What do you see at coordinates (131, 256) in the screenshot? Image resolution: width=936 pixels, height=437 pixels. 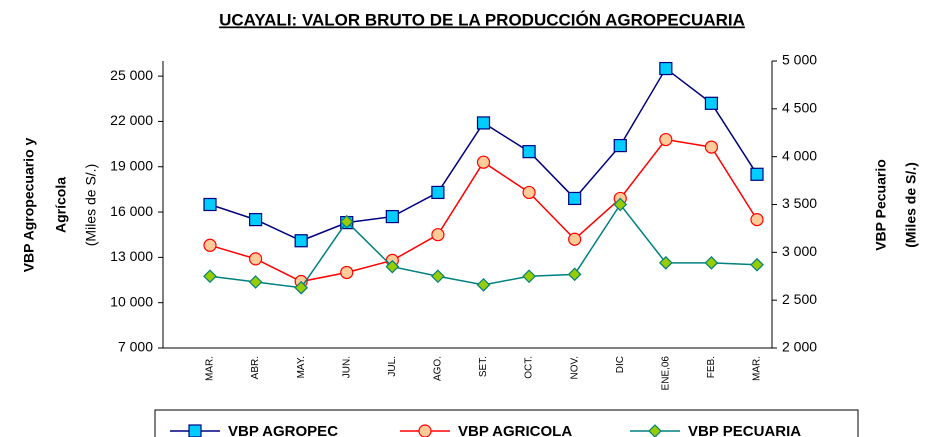 I see `y-tick-label: 13 000` at bounding box center [131, 256].